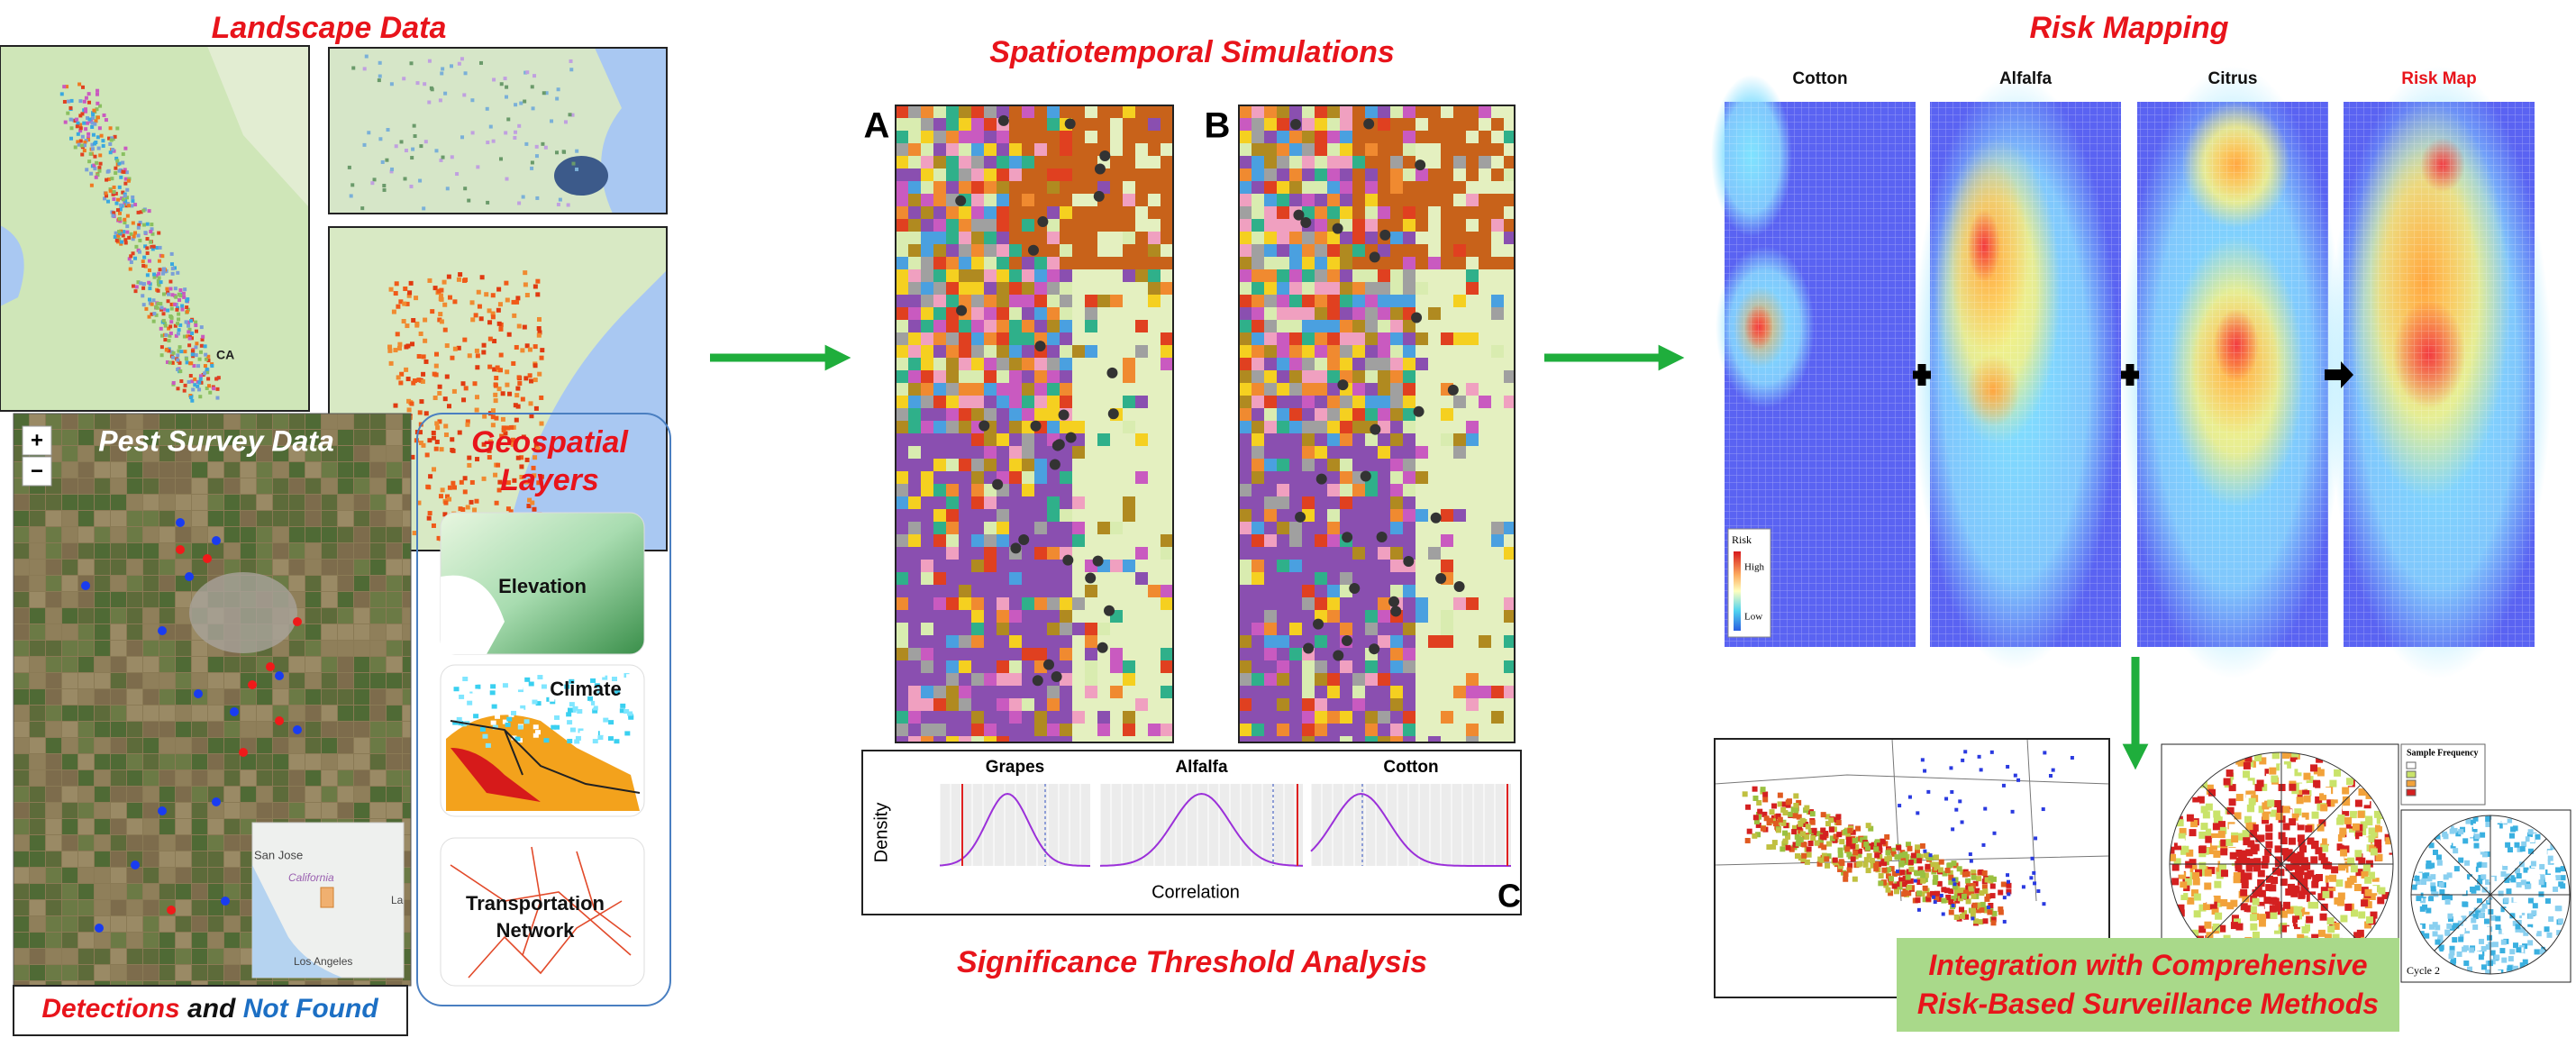 The width and height of the screenshot is (2576, 1047). I want to click on zoom-in-button, so click(37, 440).